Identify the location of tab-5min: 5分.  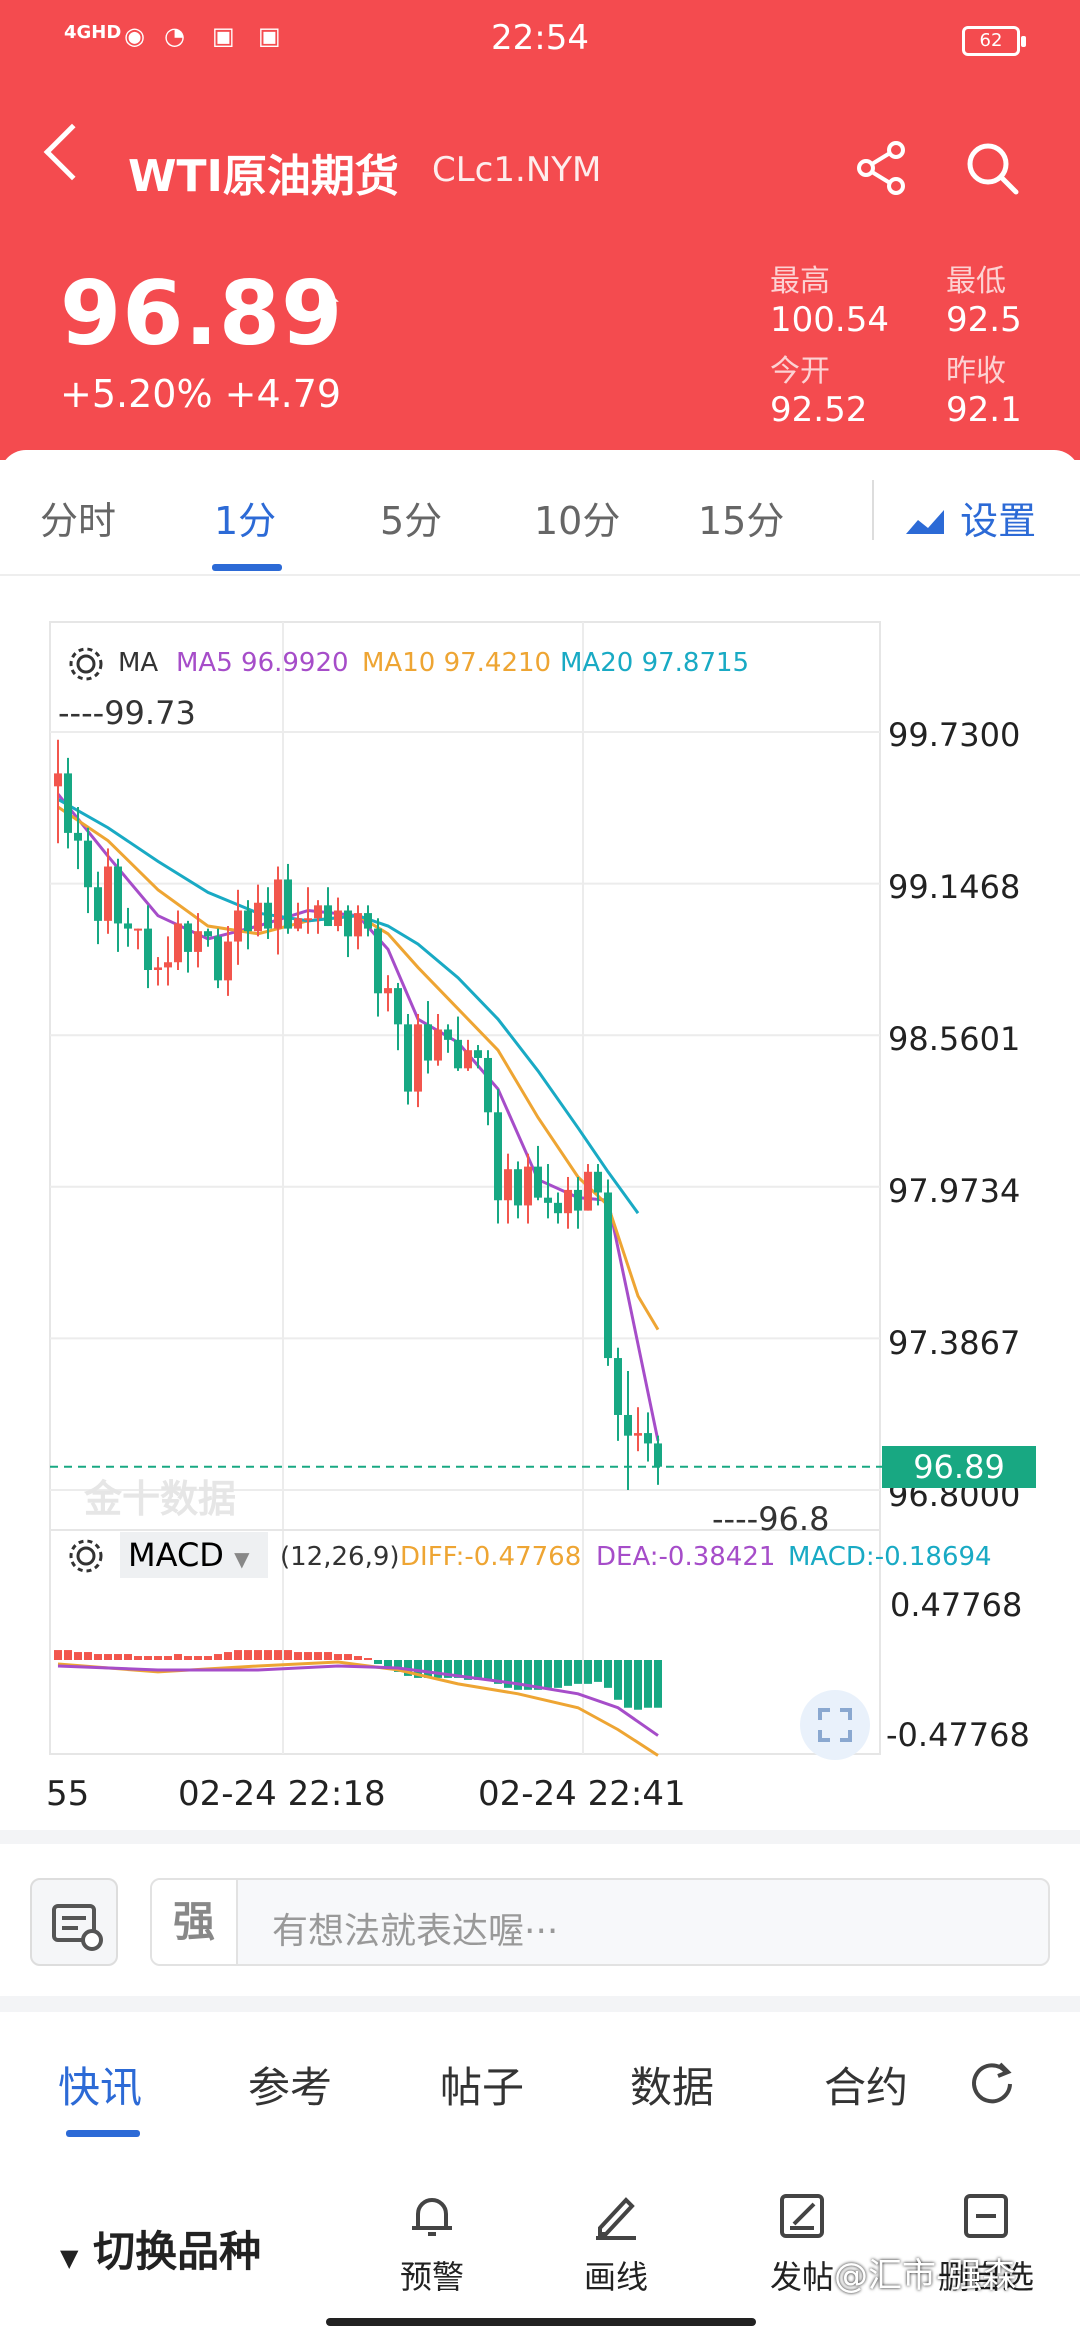
(411, 521).